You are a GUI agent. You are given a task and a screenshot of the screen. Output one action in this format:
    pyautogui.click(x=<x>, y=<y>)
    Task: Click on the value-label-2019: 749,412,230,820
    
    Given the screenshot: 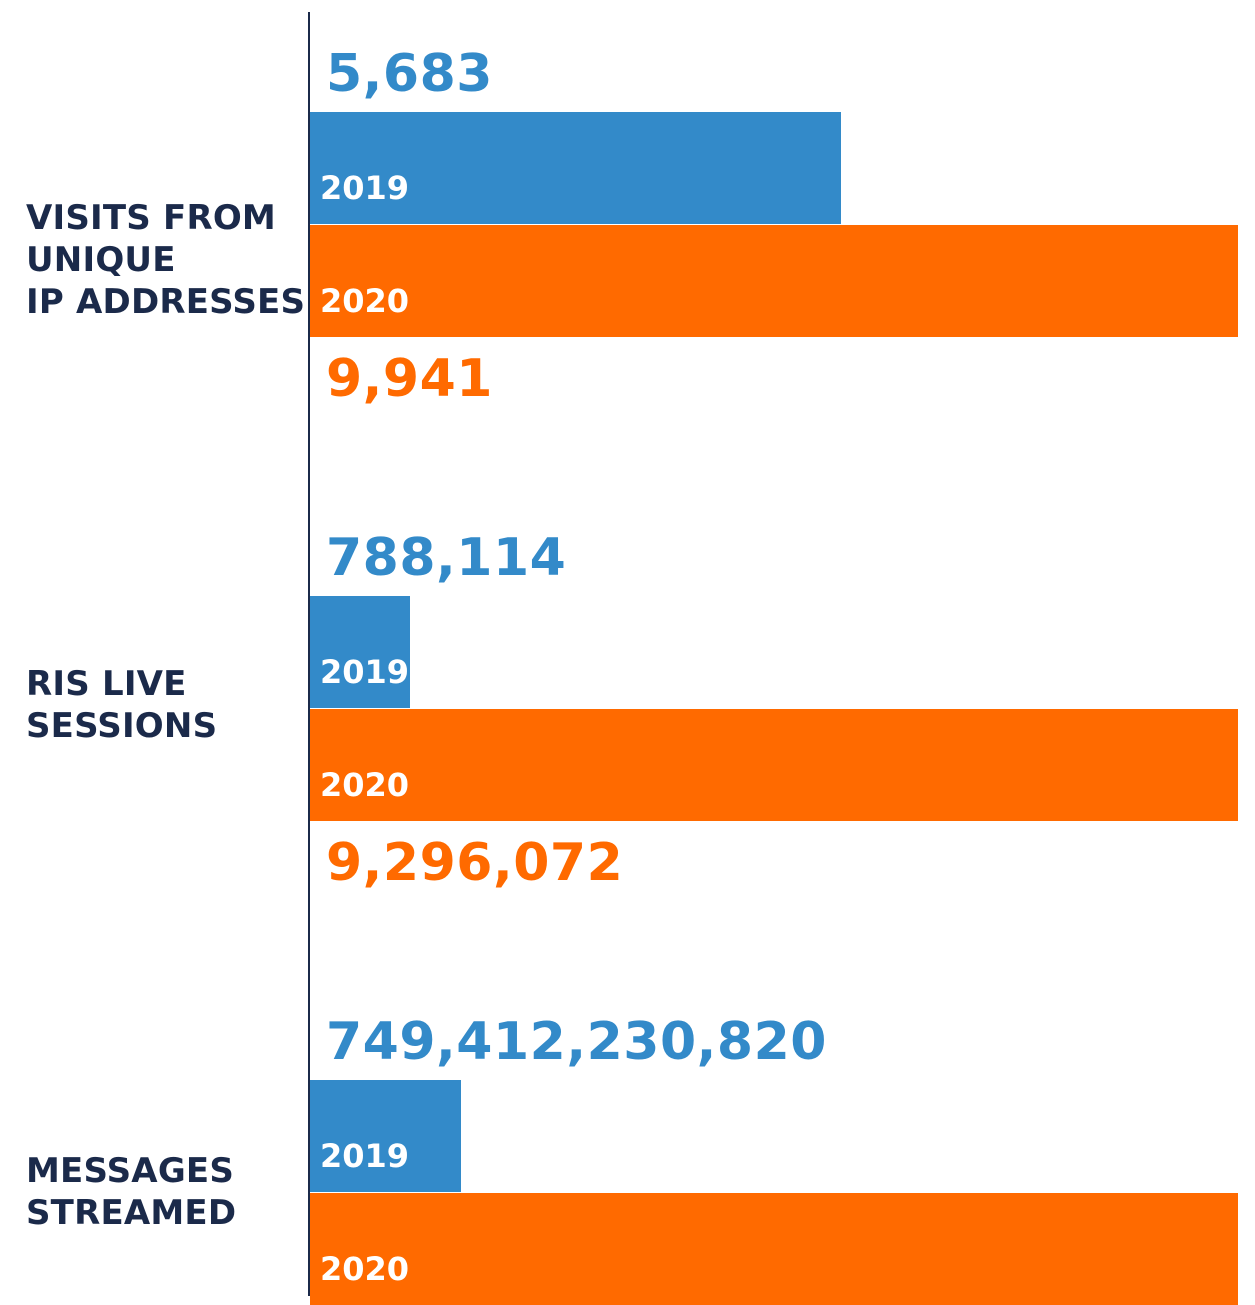 What is the action you would take?
    pyautogui.click(x=576, y=1042)
    